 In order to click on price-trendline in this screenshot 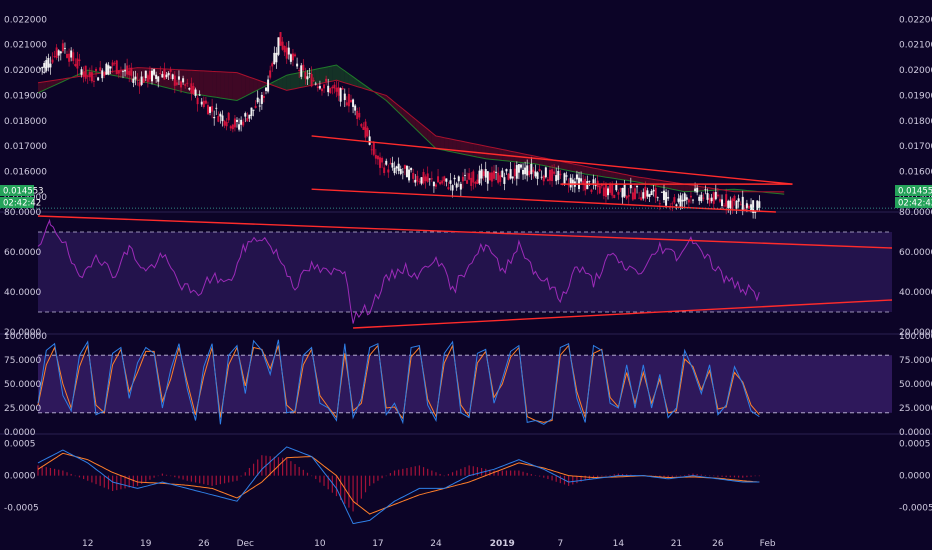, I will do `click(552, 160)`.